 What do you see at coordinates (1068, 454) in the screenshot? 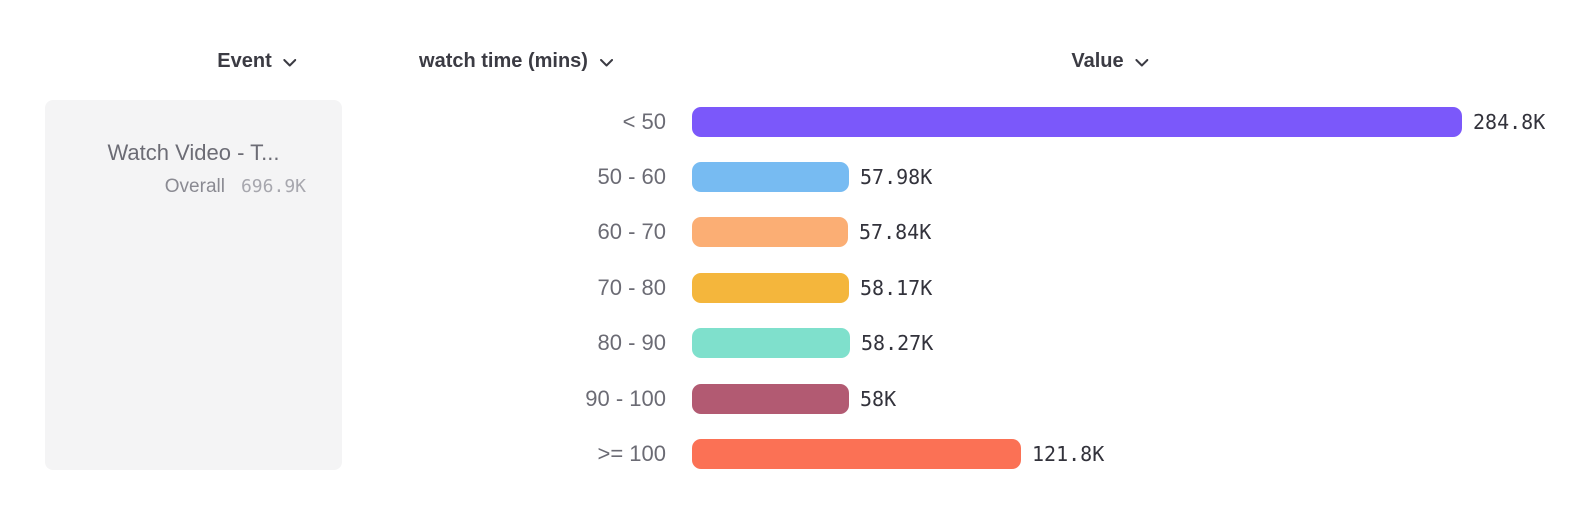
I see `value-label: 121.8K` at bounding box center [1068, 454].